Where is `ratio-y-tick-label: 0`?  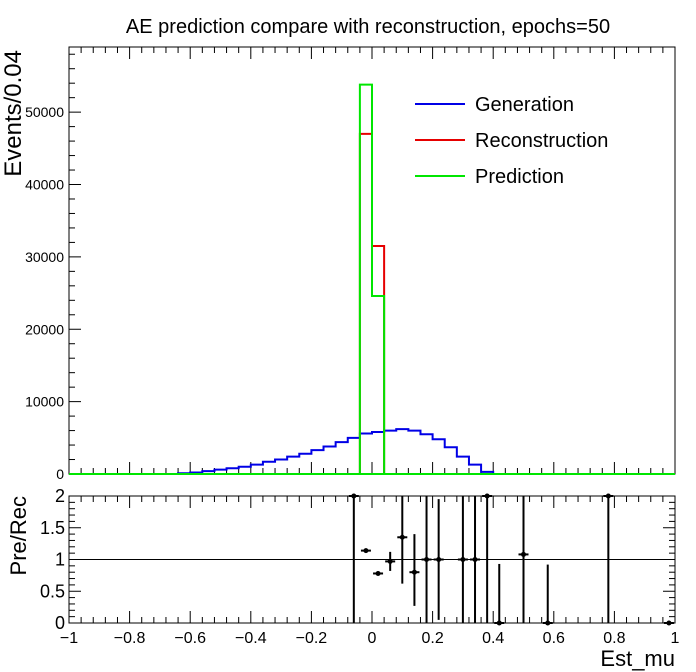 ratio-y-tick-label: 0 is located at coordinates (60, 623).